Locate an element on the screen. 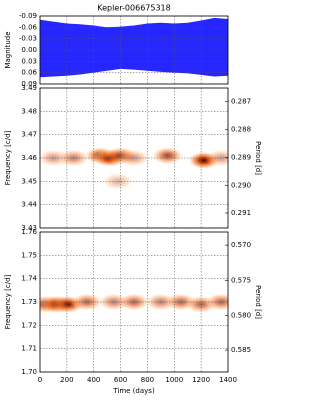 This screenshot has height=403, width=320. y-axis-label: Magnitude is located at coordinates (8, 49).